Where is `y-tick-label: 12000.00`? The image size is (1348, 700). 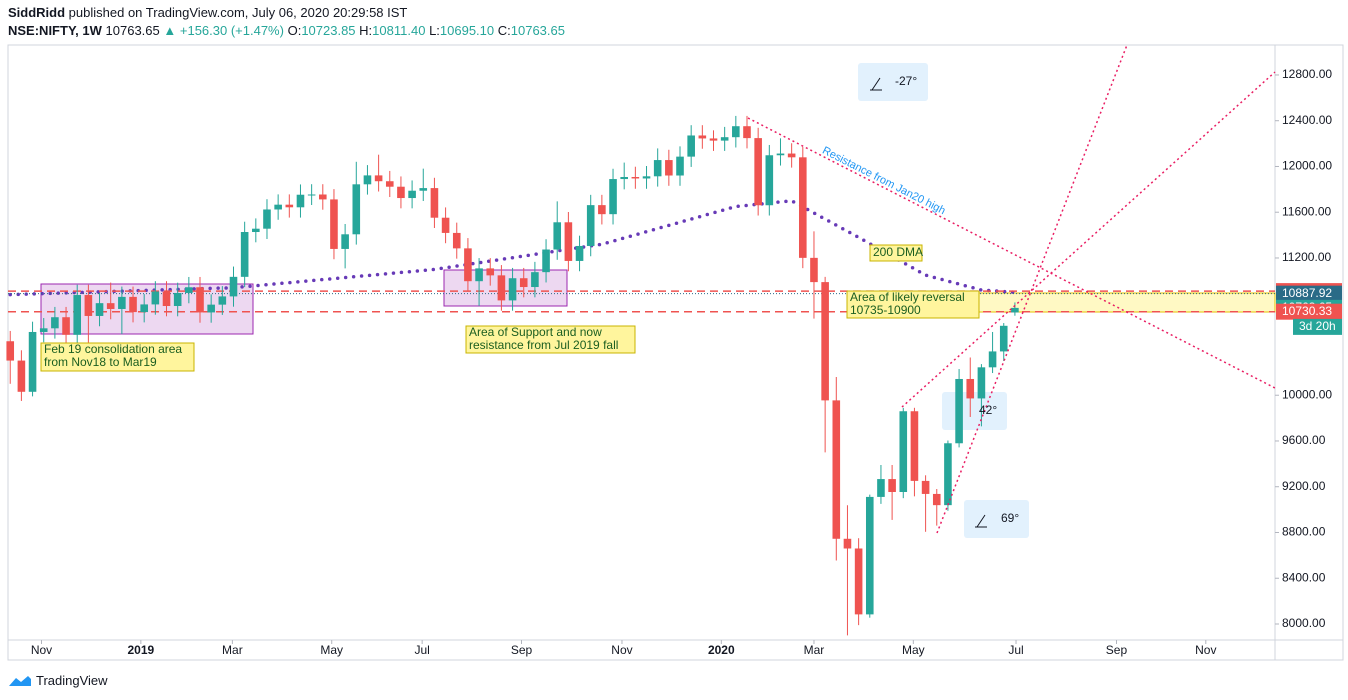
y-tick-label: 12000.00 is located at coordinates (1307, 166).